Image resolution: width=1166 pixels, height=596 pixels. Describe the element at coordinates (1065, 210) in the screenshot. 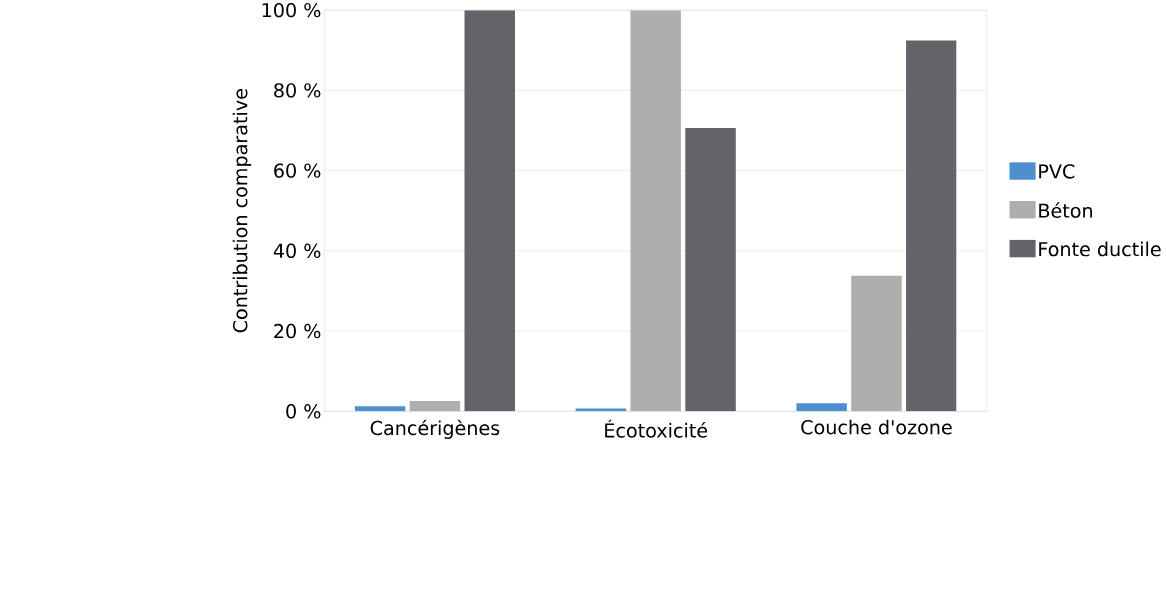

I see `legend-label: Béton` at that location.